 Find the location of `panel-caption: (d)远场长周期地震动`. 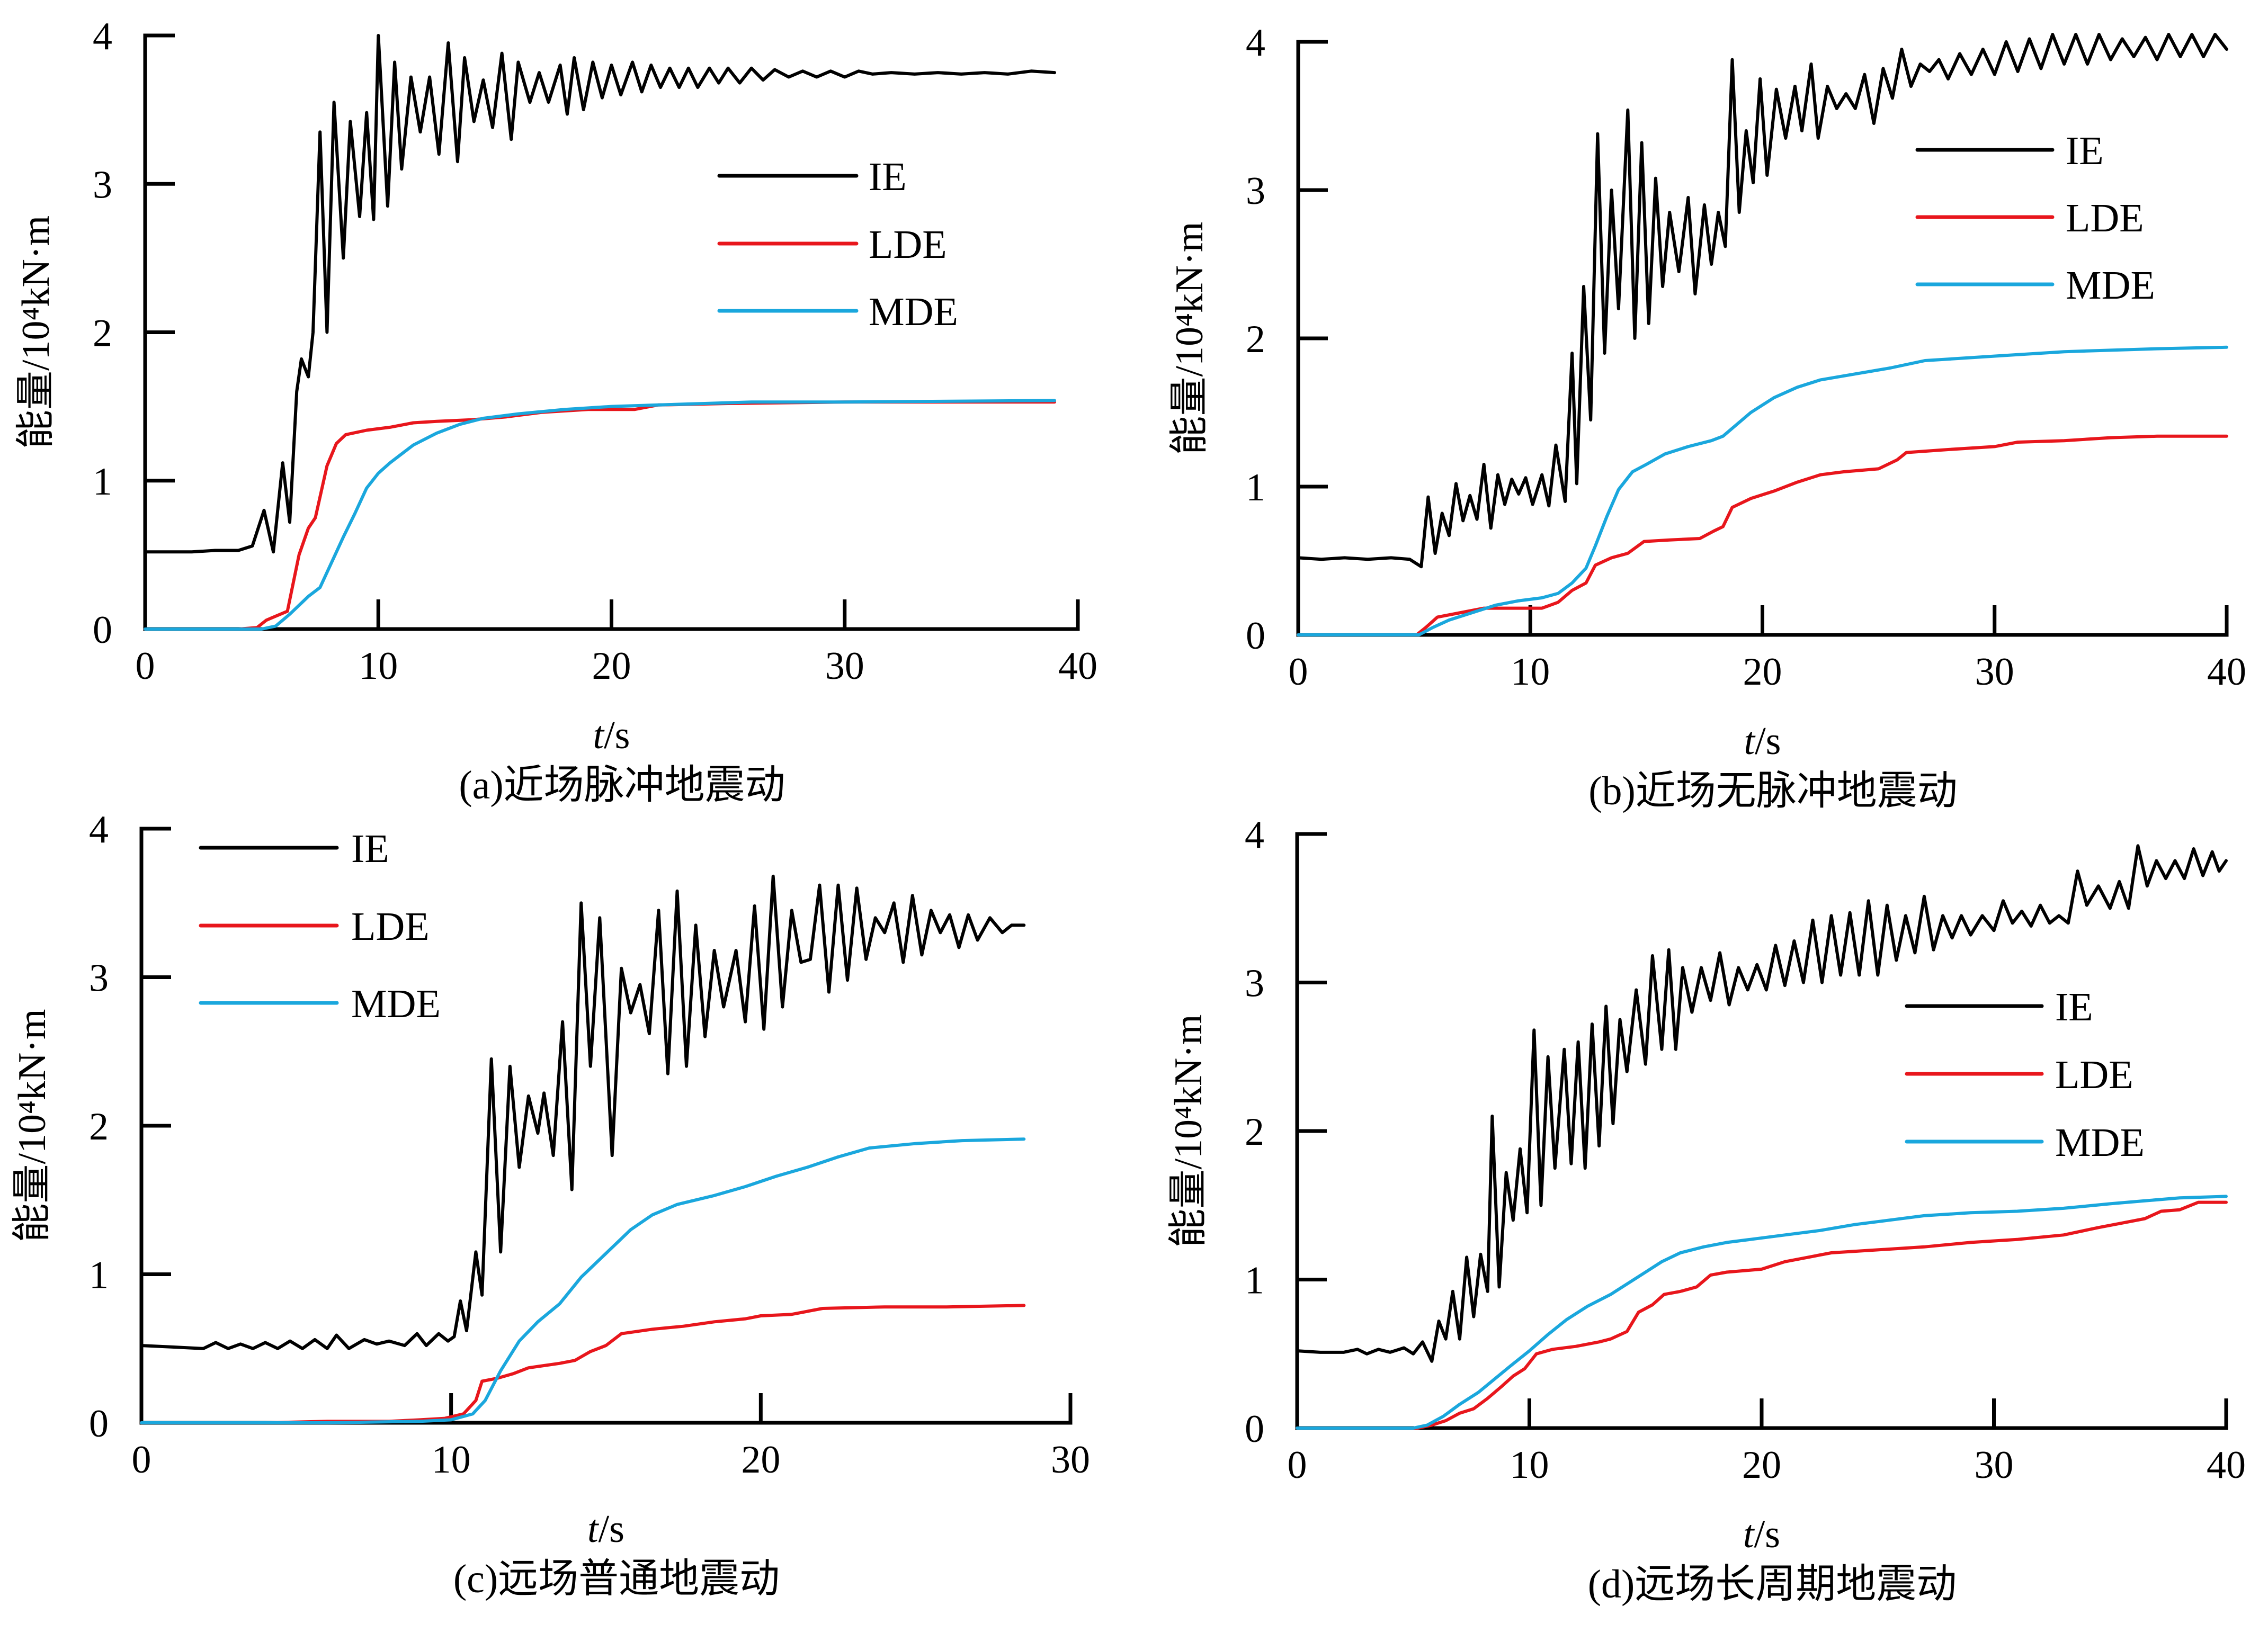

panel-caption: (d)远场长周期地震动 is located at coordinates (1772, 1584).